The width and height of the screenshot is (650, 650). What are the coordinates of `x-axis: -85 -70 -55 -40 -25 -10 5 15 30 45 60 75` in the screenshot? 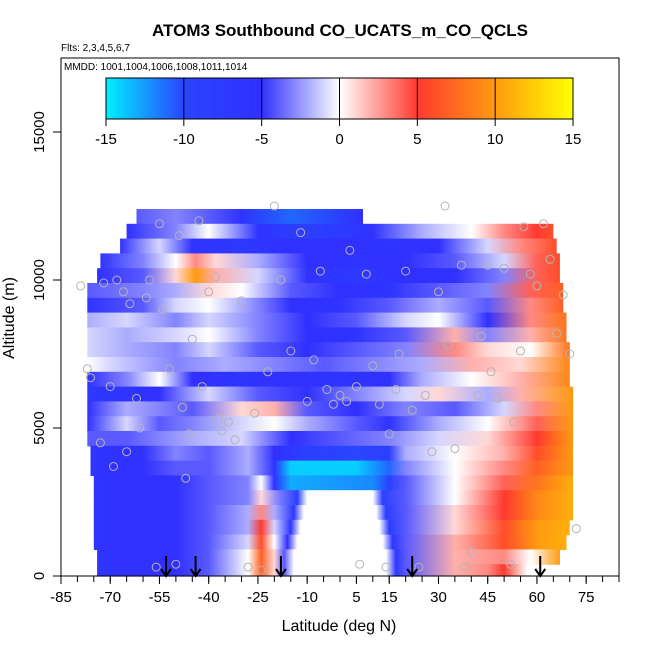 It's located at (335, 591).